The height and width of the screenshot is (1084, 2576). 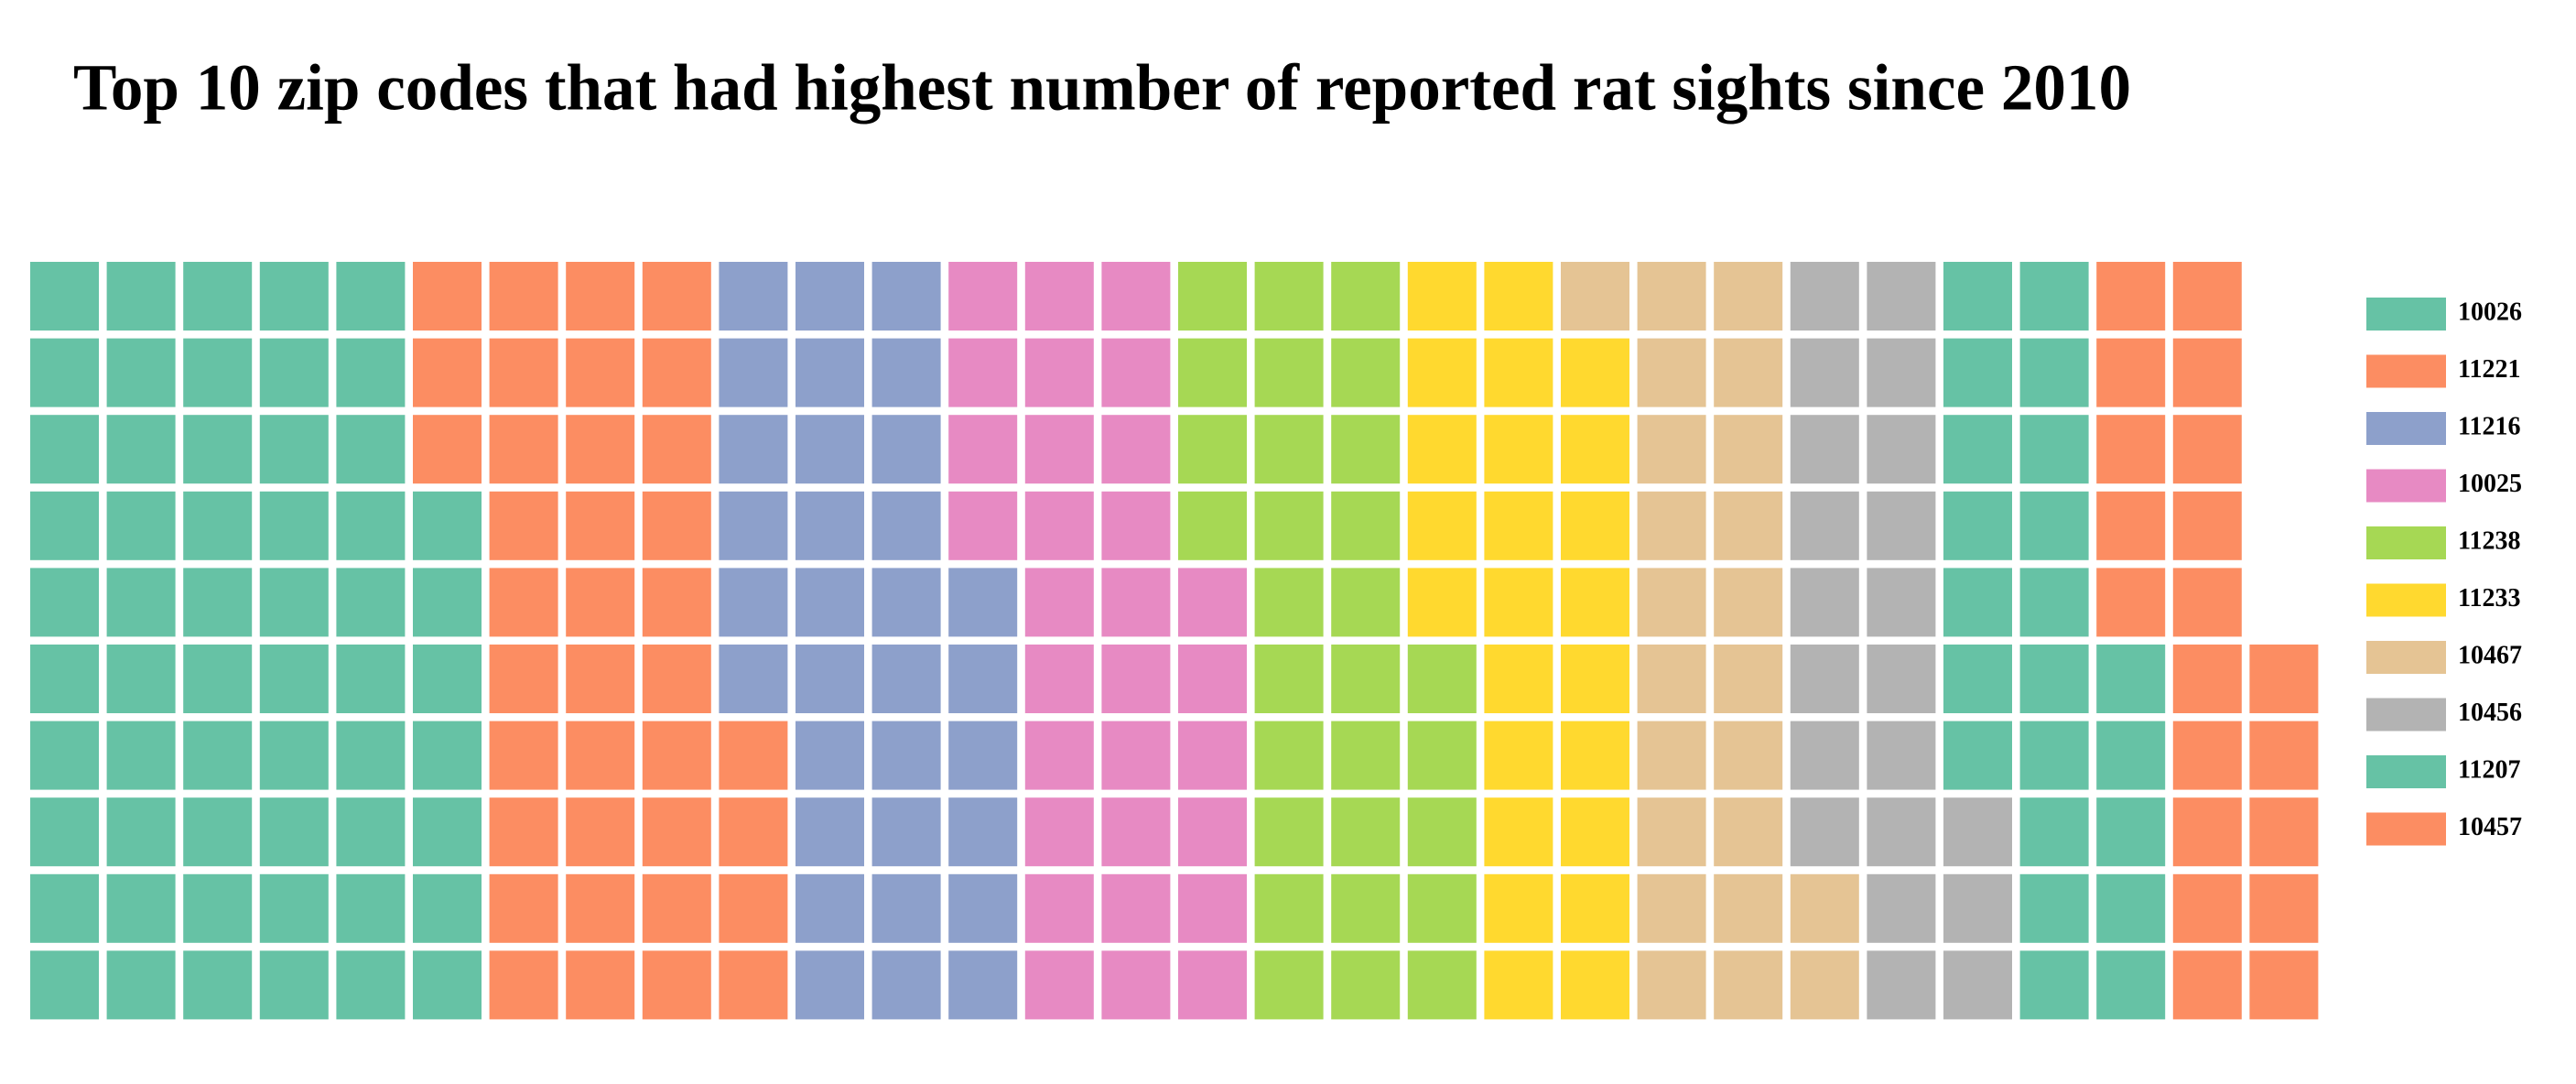 What do you see at coordinates (2489, 541) in the screenshot?
I see `legend-label: 11238` at bounding box center [2489, 541].